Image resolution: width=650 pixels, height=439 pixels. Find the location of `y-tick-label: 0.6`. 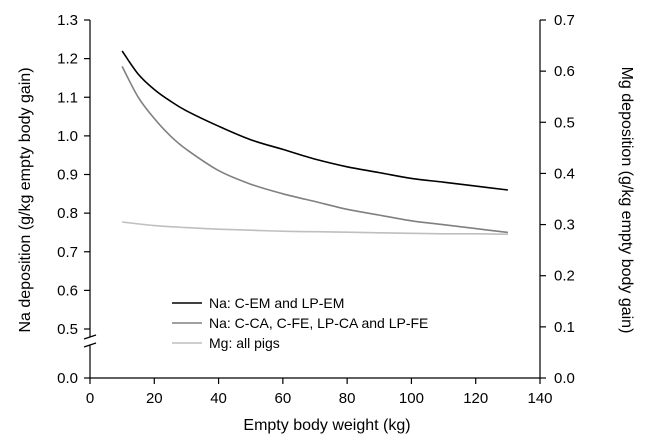

y-tick-label: 0.6 is located at coordinates (67, 290).